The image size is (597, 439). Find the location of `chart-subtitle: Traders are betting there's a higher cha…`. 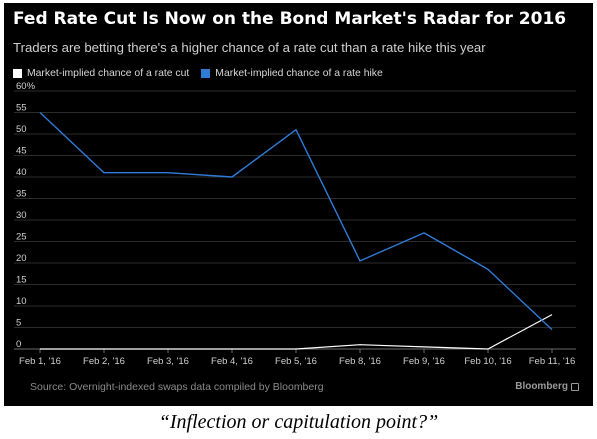

chart-subtitle: Traders are betting there's a higher cha… is located at coordinates (249, 47).